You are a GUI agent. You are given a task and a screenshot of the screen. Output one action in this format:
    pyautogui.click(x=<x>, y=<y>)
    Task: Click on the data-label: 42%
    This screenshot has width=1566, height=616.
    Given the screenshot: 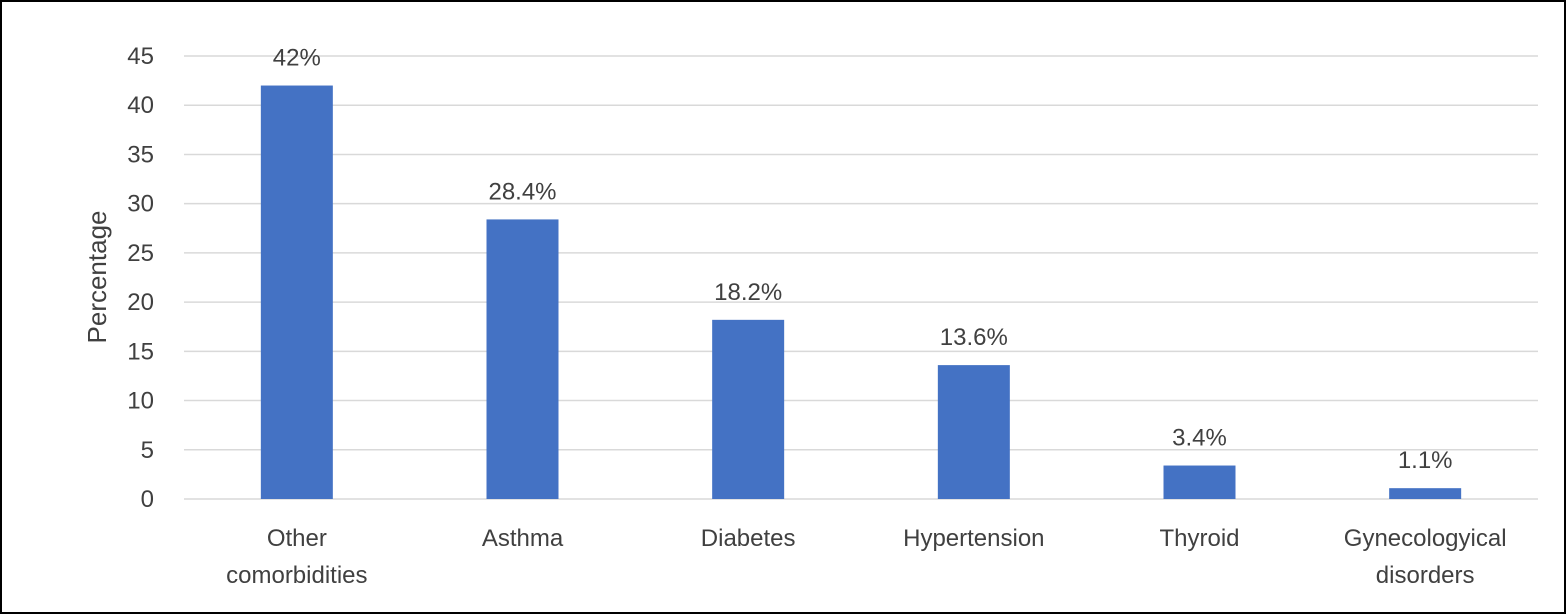 What is the action you would take?
    pyautogui.click(x=297, y=58)
    